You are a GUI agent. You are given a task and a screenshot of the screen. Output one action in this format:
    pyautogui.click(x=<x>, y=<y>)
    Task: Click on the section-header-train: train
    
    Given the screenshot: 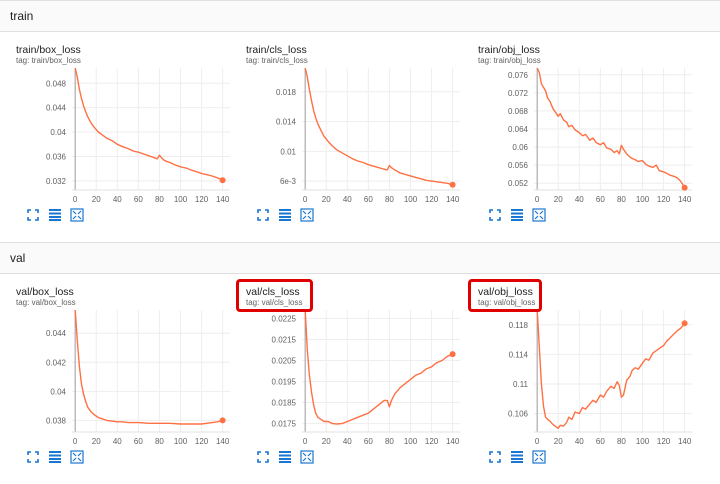 What is the action you would take?
    pyautogui.click(x=360, y=16)
    